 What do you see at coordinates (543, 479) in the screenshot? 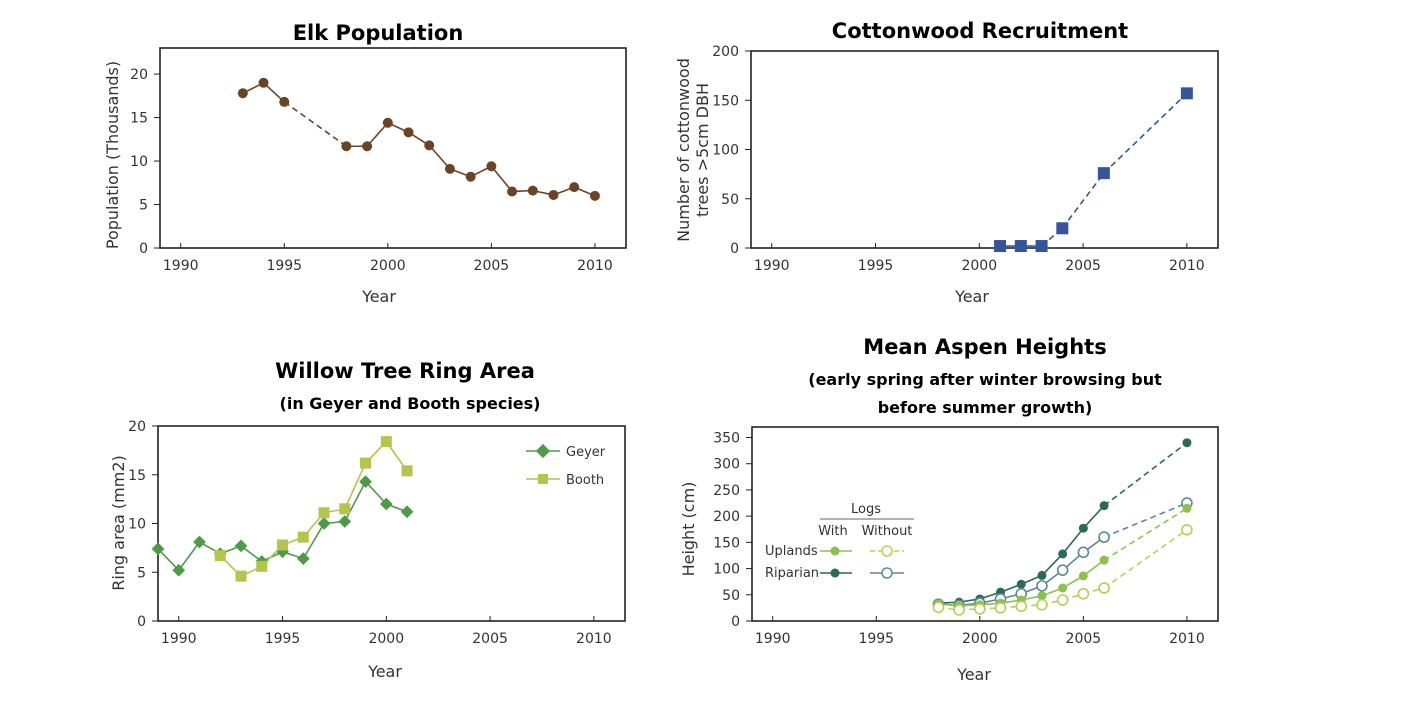
I see `legend-marker-booth` at bounding box center [543, 479].